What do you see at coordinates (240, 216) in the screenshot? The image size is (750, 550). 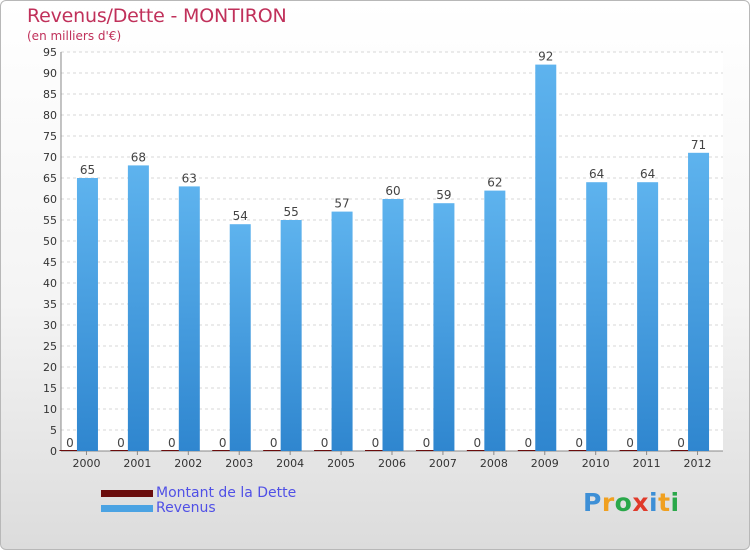 I see `data-label-revenus: 54` at bounding box center [240, 216].